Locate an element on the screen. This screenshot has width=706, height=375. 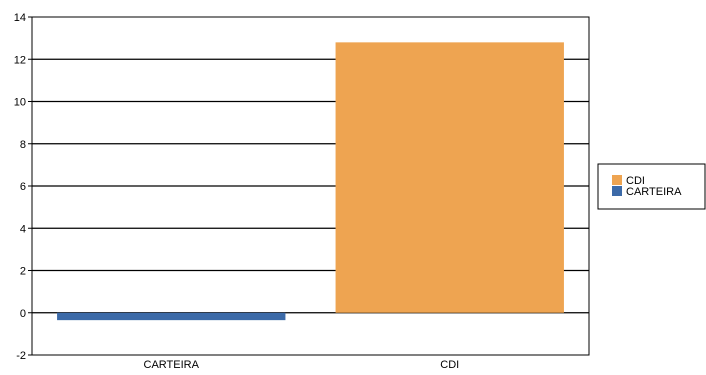
y-tick-label: 6 is located at coordinates (23, 187).